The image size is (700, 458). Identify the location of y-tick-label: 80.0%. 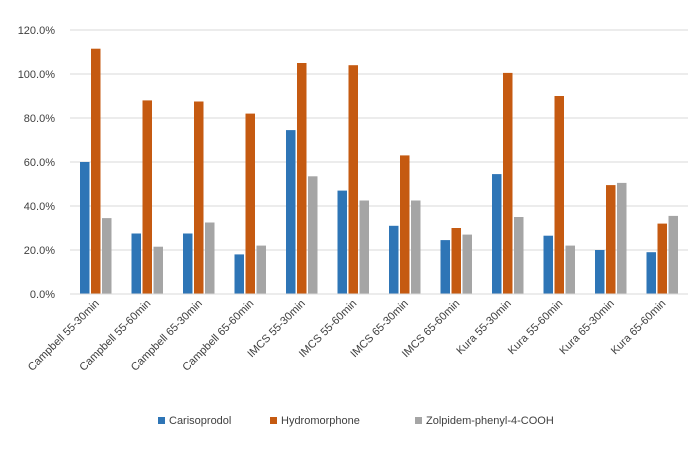
(39, 119).